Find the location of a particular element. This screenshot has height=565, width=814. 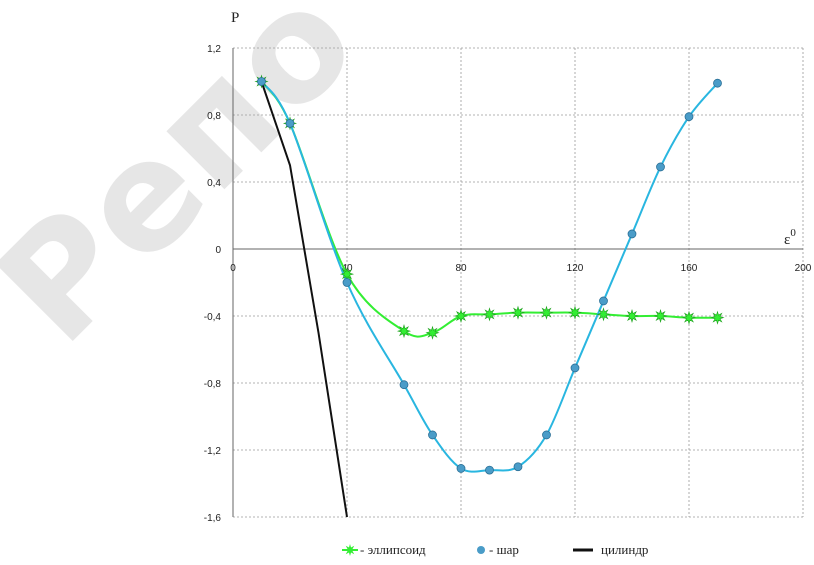

y-tick-label: -0,4 is located at coordinates (213, 317).